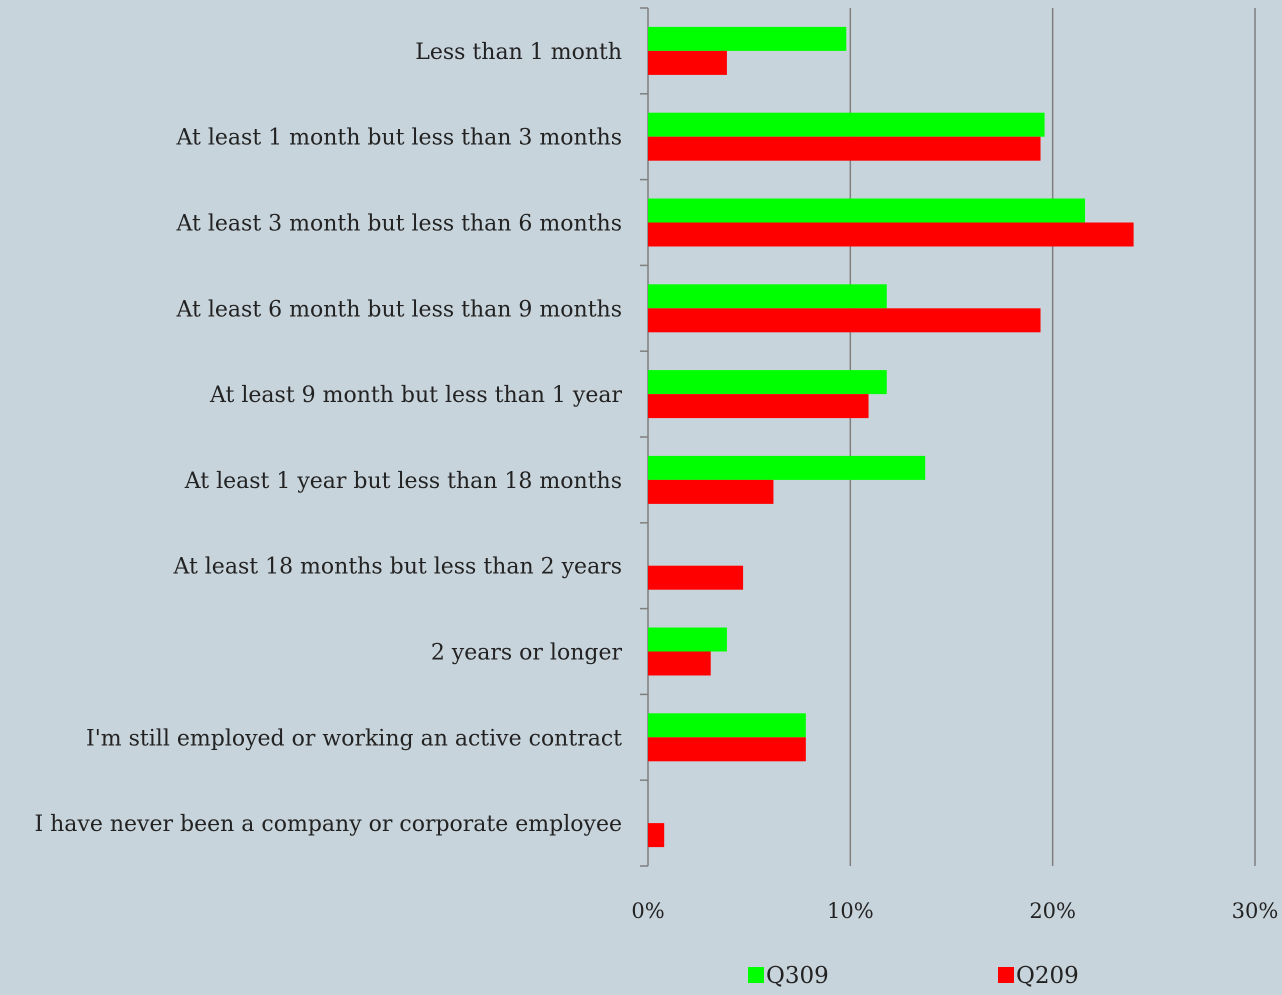  I want to click on category-label: Less than 1 month, so click(518, 52).